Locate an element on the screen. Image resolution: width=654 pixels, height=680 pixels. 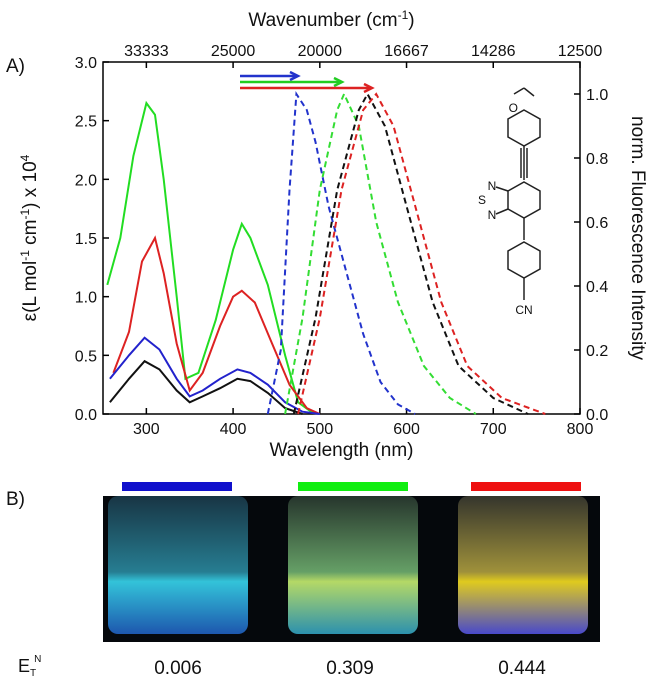
y2-tick-label: 0.6 is located at coordinates (597, 223).